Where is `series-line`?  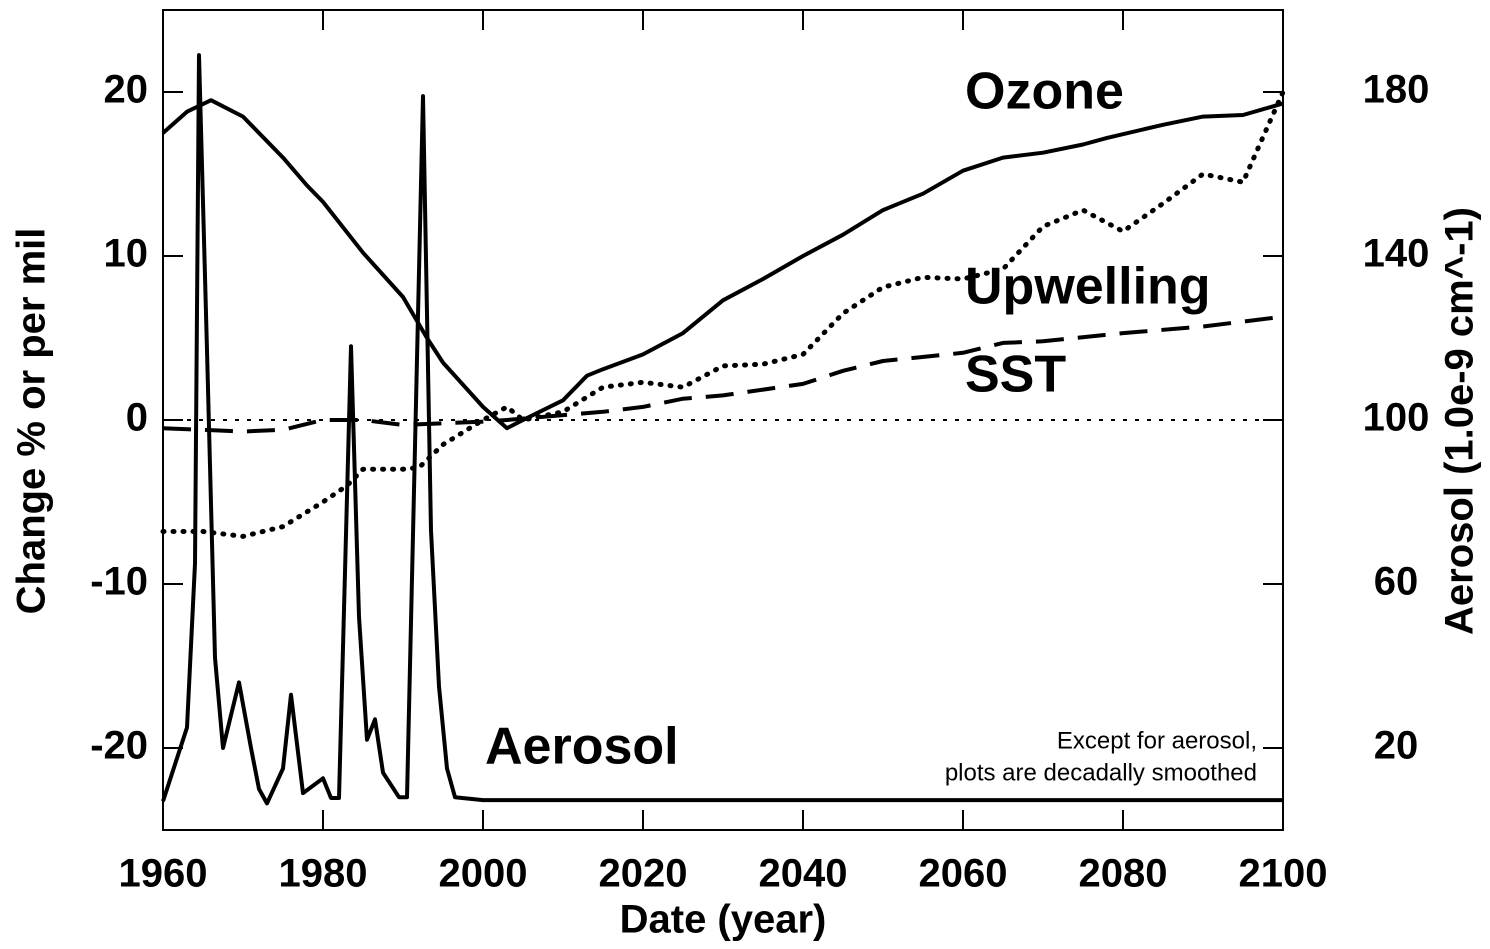
series-line is located at coordinates (723, 374).